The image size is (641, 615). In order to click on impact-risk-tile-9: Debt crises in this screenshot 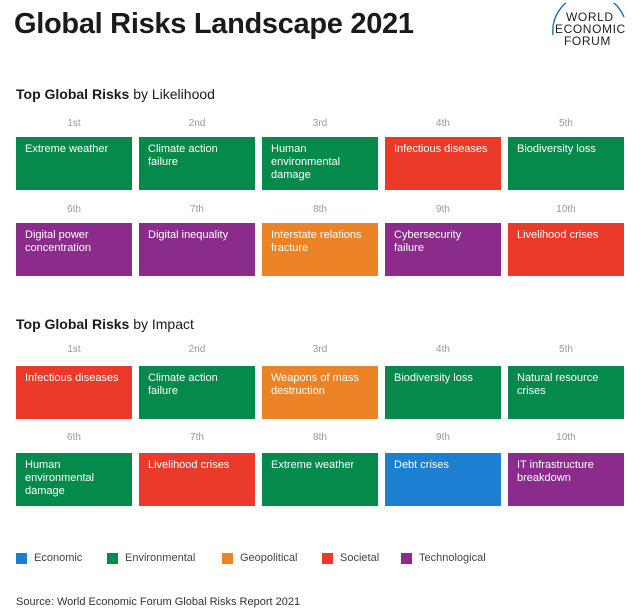, I will do `click(443, 479)`.